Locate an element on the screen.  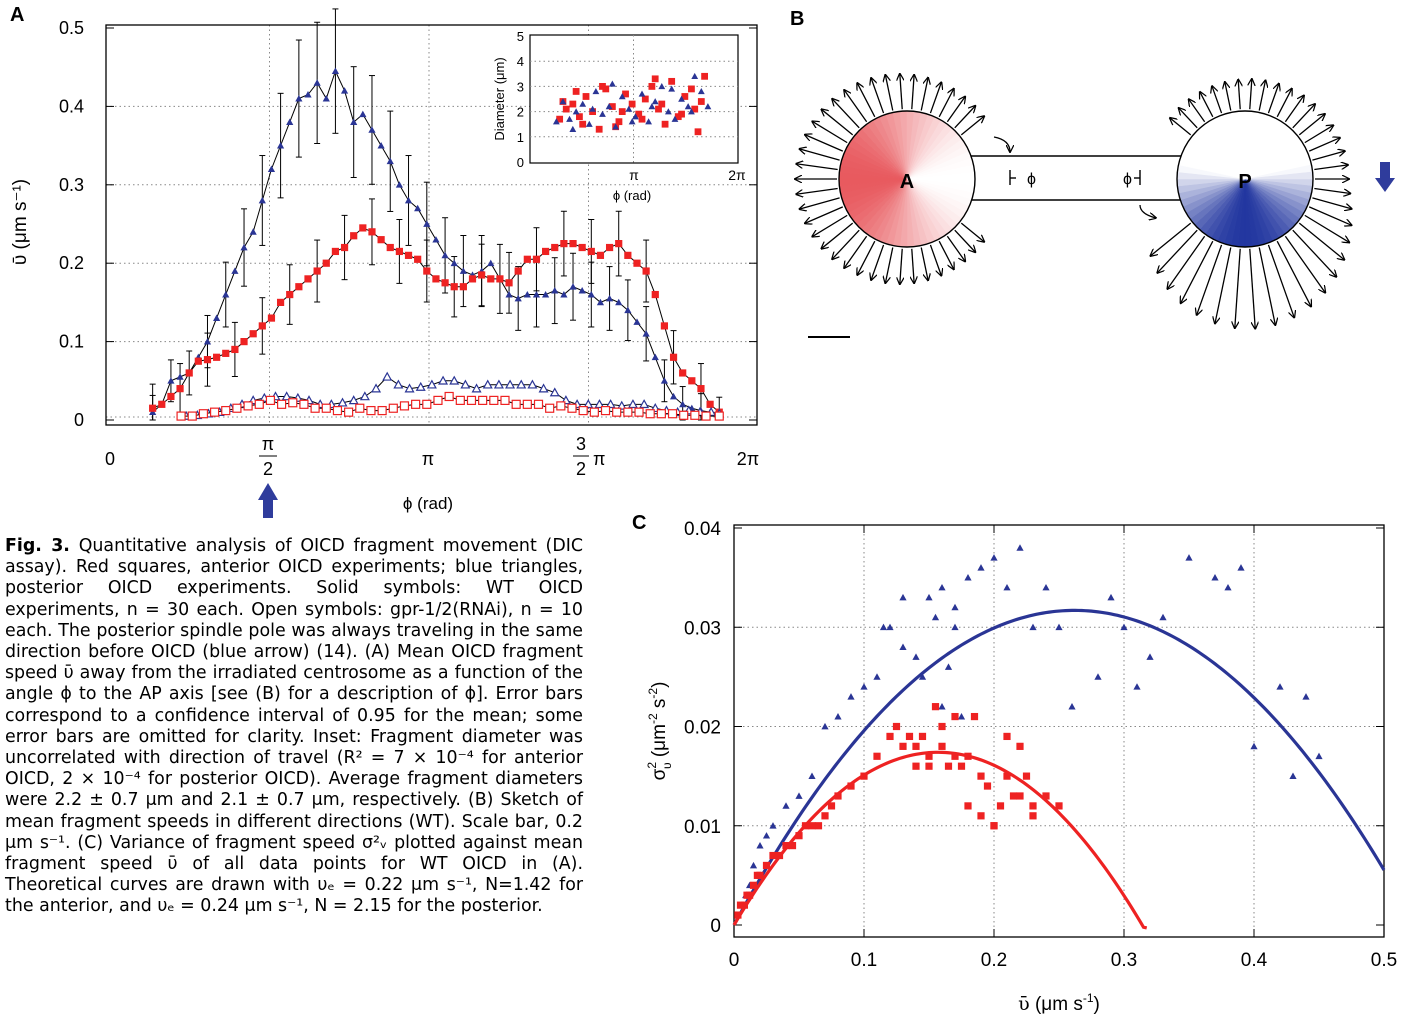
panel-c-ylabel: σ2υ (μm-2 s-2) is located at coordinates (659, 731).